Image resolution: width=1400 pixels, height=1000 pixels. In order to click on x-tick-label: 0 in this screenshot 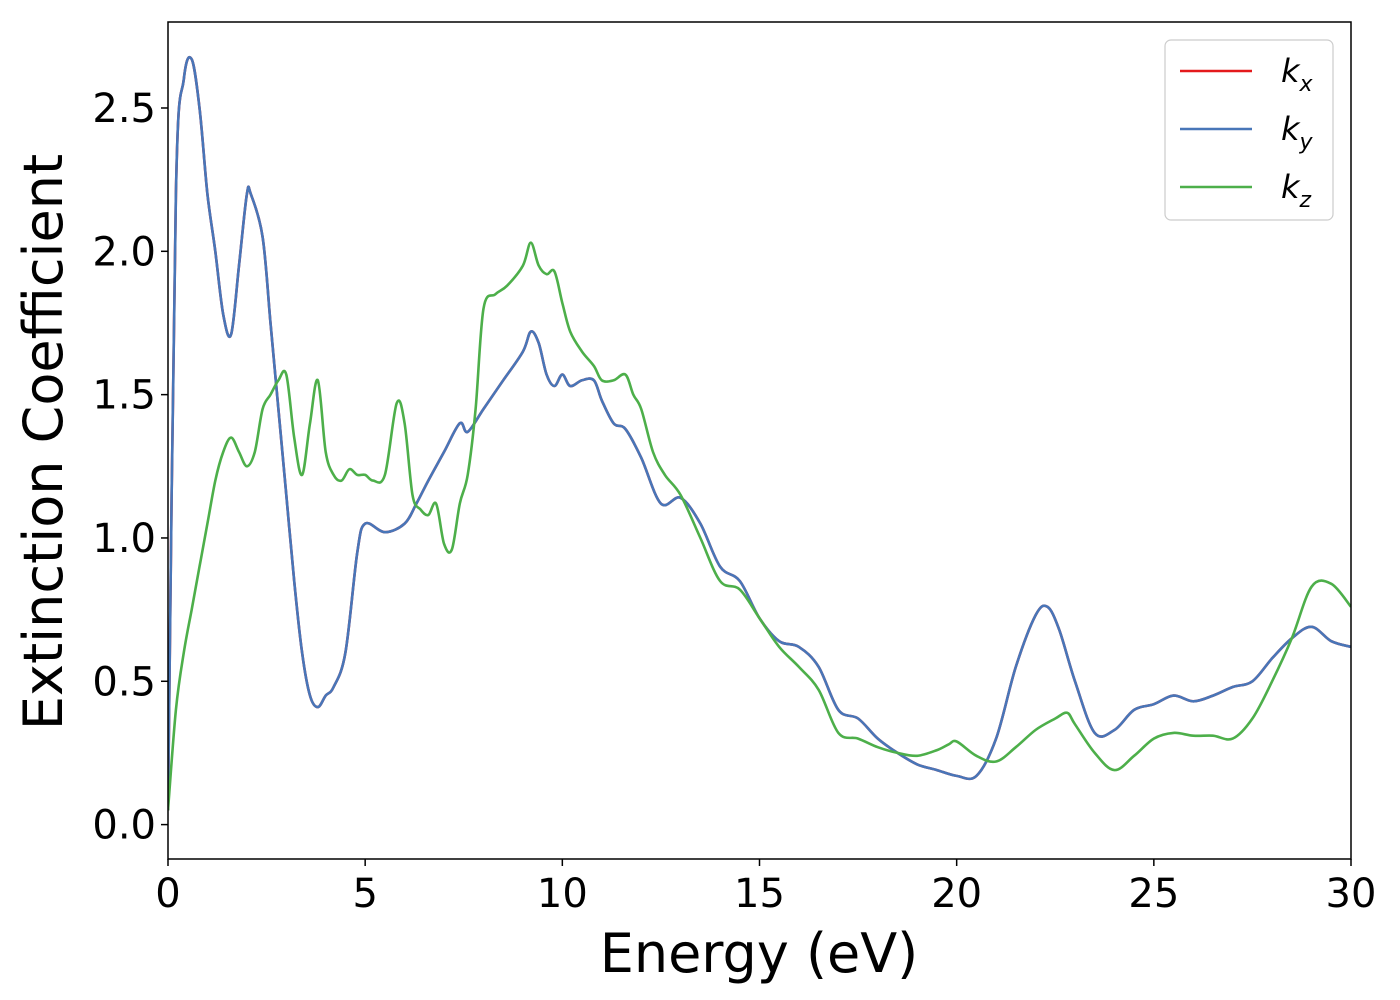, I will do `click(167, 894)`.